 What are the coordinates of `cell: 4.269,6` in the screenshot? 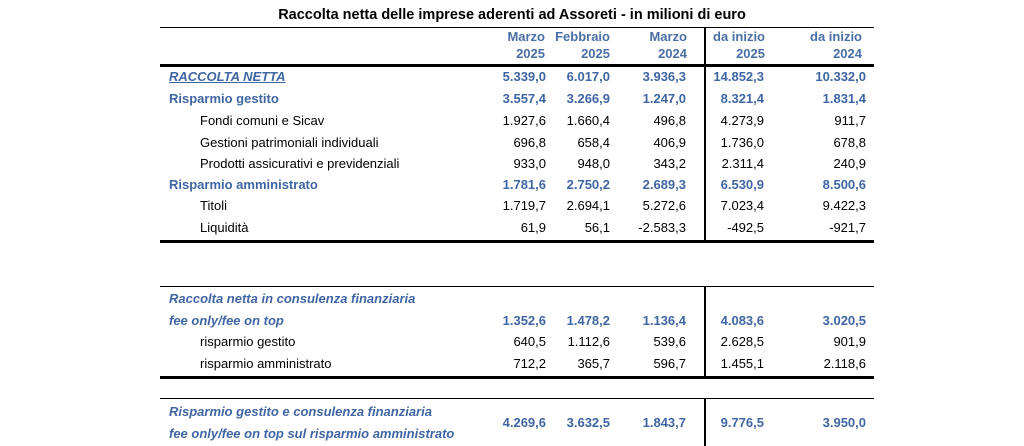 It's located at (524, 422).